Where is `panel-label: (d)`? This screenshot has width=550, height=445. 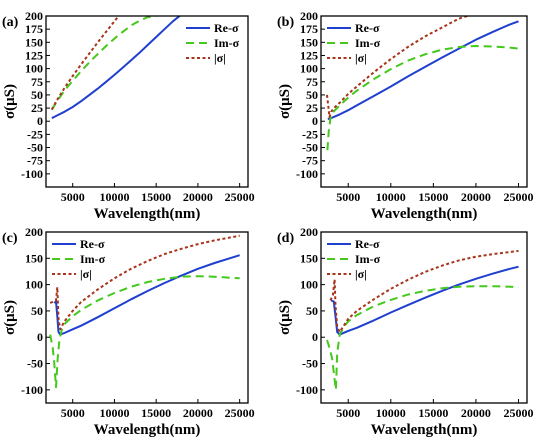 panel-label: (d) is located at coordinates (285, 238).